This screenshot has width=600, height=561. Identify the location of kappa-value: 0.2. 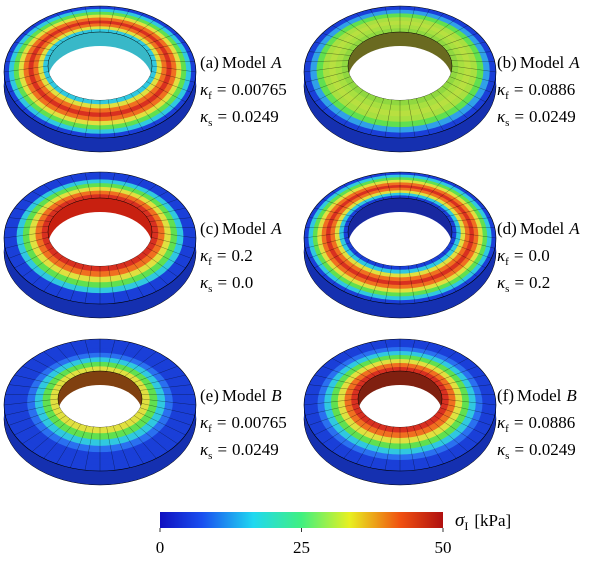
(539, 282).